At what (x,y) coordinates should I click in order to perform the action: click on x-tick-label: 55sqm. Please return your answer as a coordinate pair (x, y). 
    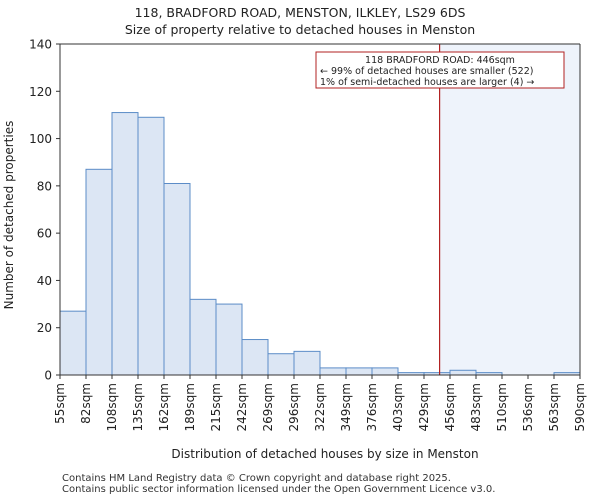
    Looking at the image, I should click on (60, 403).